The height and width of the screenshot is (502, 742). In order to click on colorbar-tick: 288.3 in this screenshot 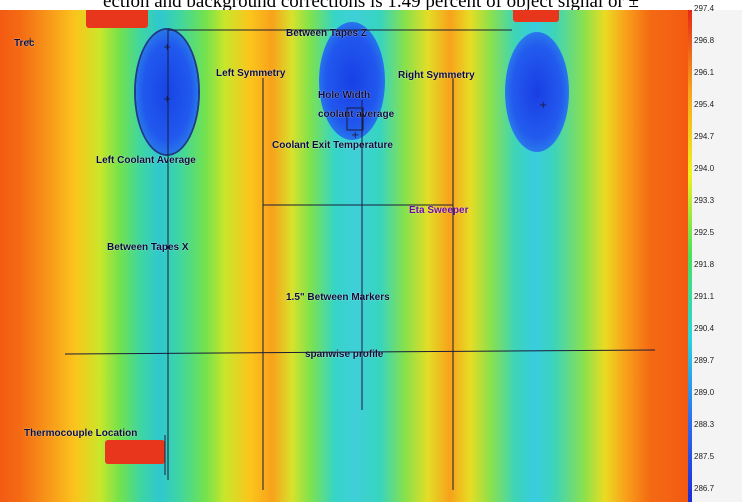, I will do `click(704, 424)`.